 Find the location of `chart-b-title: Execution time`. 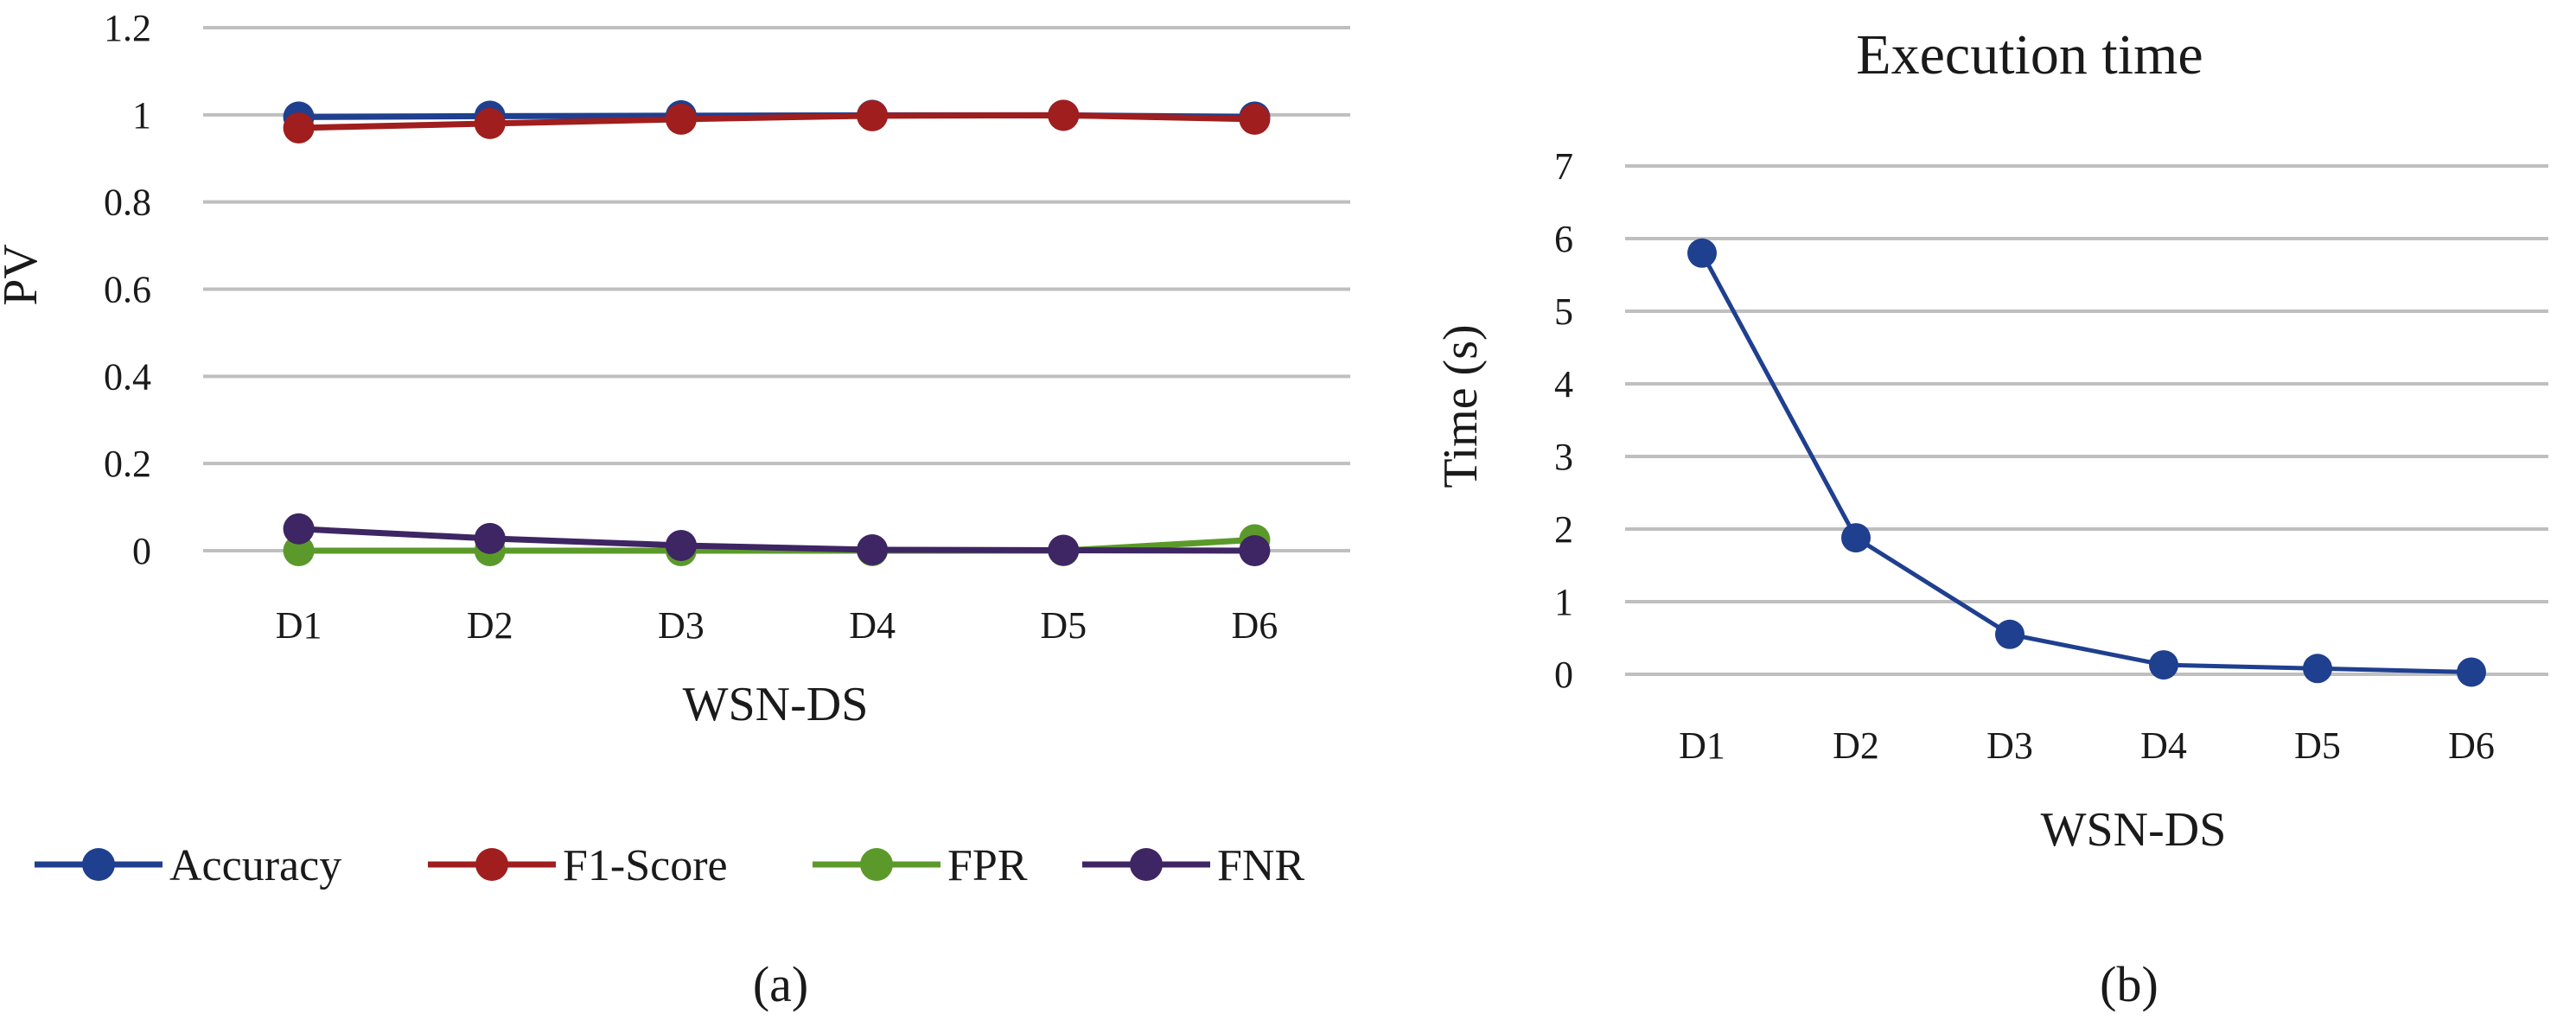

chart-b-title: Execution time is located at coordinates (2029, 55).